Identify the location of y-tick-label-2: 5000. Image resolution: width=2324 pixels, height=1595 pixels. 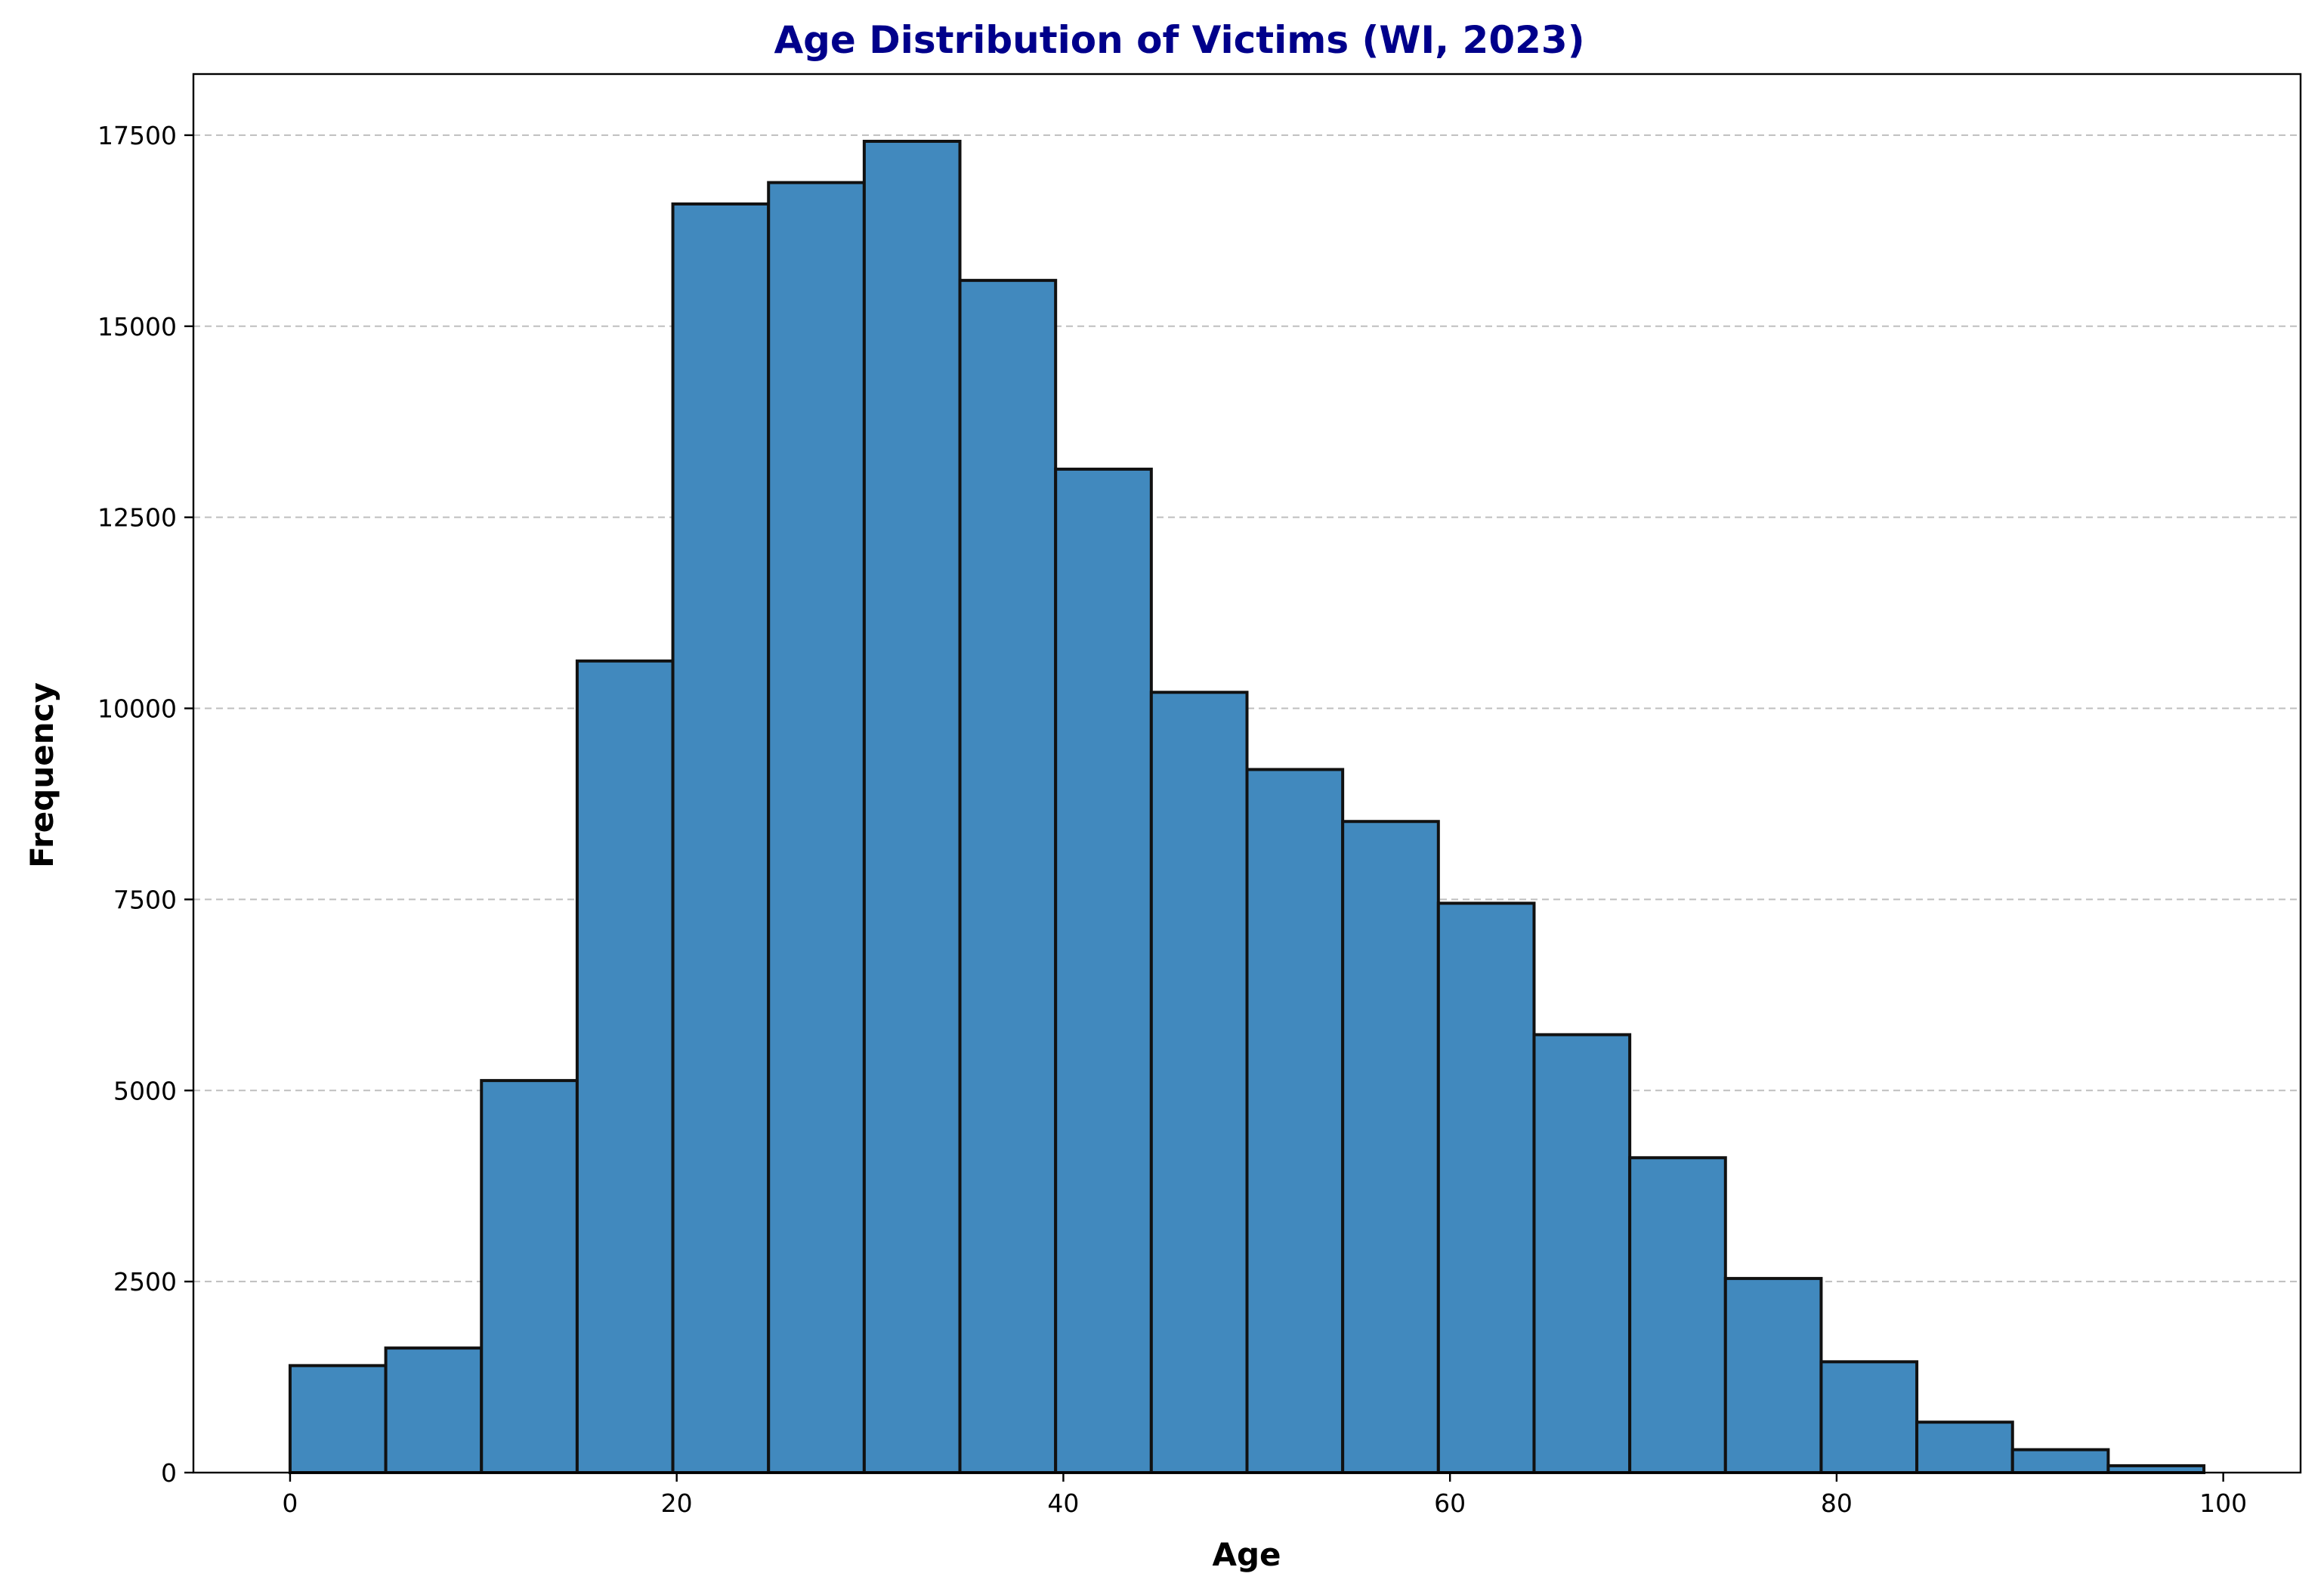
(145, 1090).